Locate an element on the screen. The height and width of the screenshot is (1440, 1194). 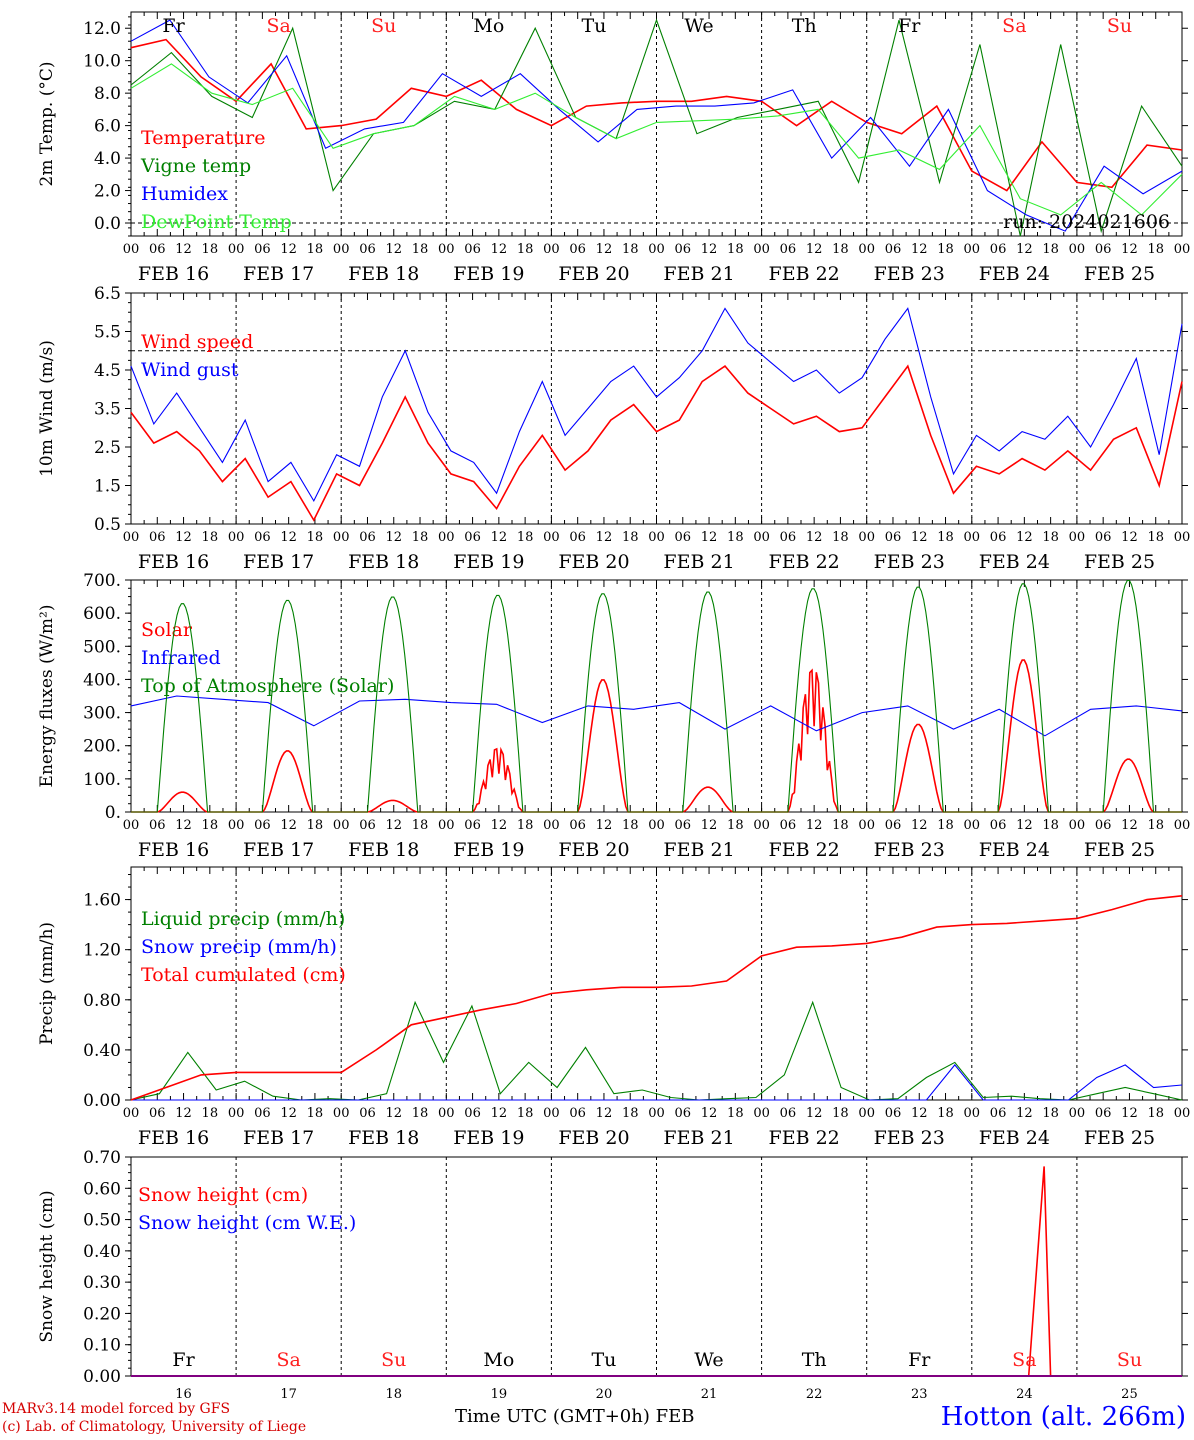
run-annotation: run: 2024021606 is located at coordinates (1086, 222).